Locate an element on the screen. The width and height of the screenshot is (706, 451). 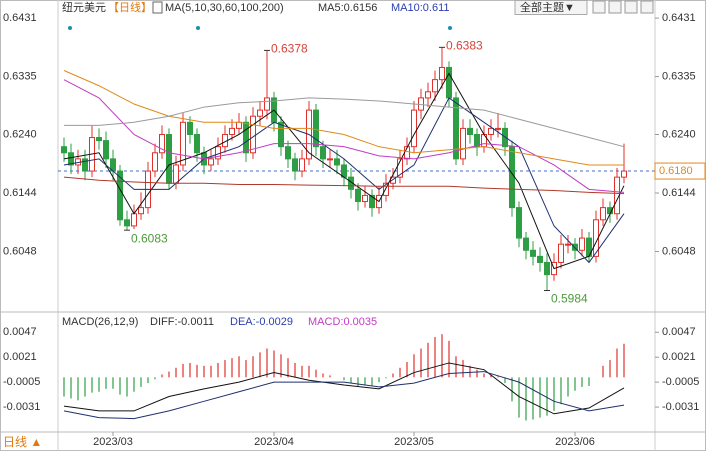
annotation: 0.5984 is located at coordinates (569, 299).